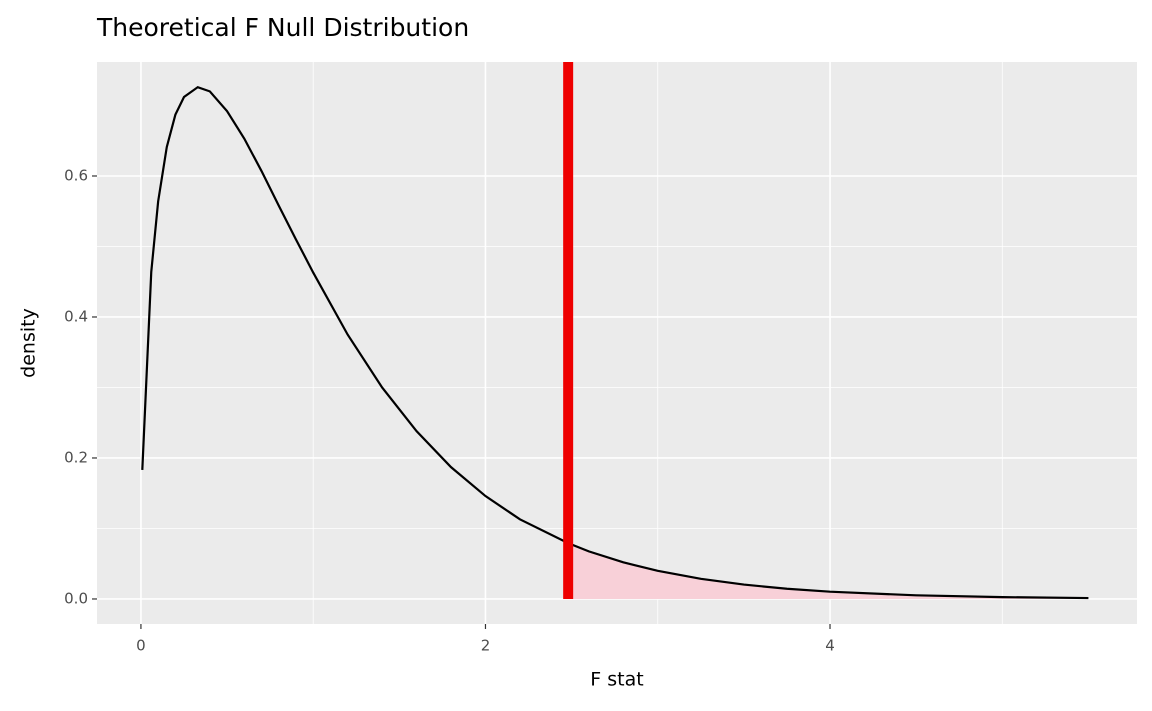 The height and width of the screenshot is (711, 1152). What do you see at coordinates (282, 27) in the screenshot?
I see `chart-title: Theoretical F Null Distribution` at bounding box center [282, 27].